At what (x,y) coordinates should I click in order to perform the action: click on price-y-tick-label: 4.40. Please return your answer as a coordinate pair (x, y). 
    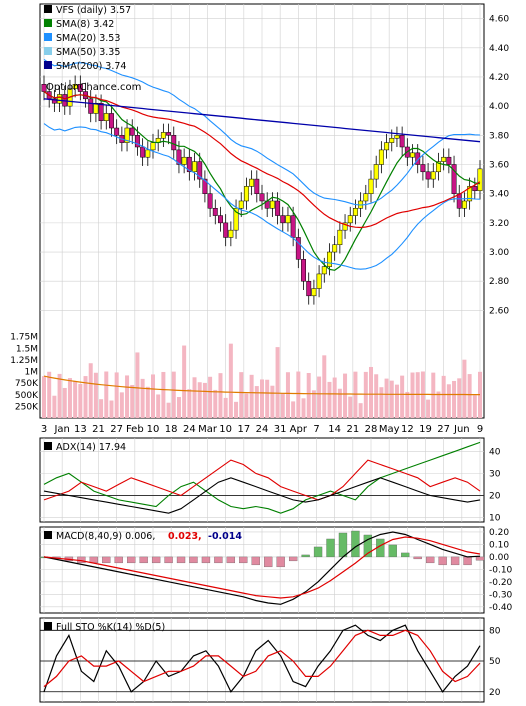
    Looking at the image, I should click on (499, 49).